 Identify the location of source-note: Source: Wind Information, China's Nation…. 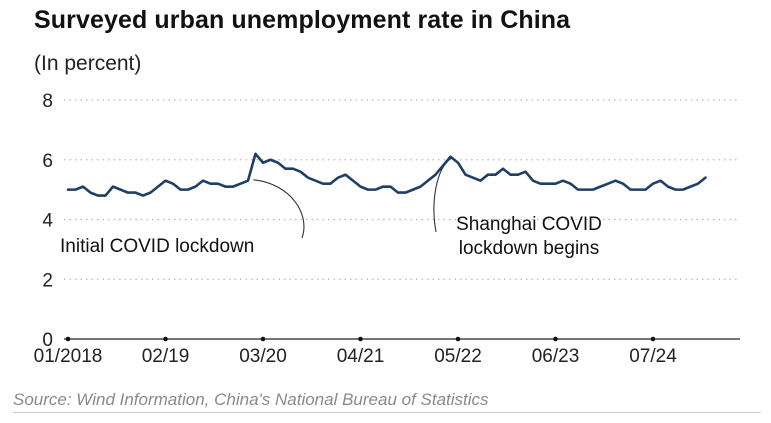
(251, 399).